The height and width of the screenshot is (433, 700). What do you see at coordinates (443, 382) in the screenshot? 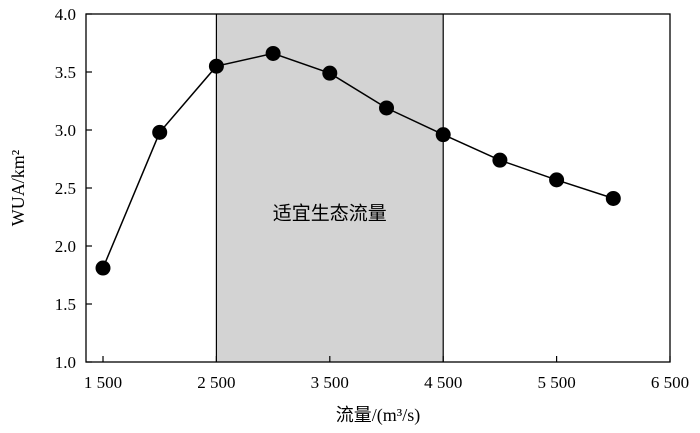
I see `x-tick-label: 4 500` at bounding box center [443, 382].